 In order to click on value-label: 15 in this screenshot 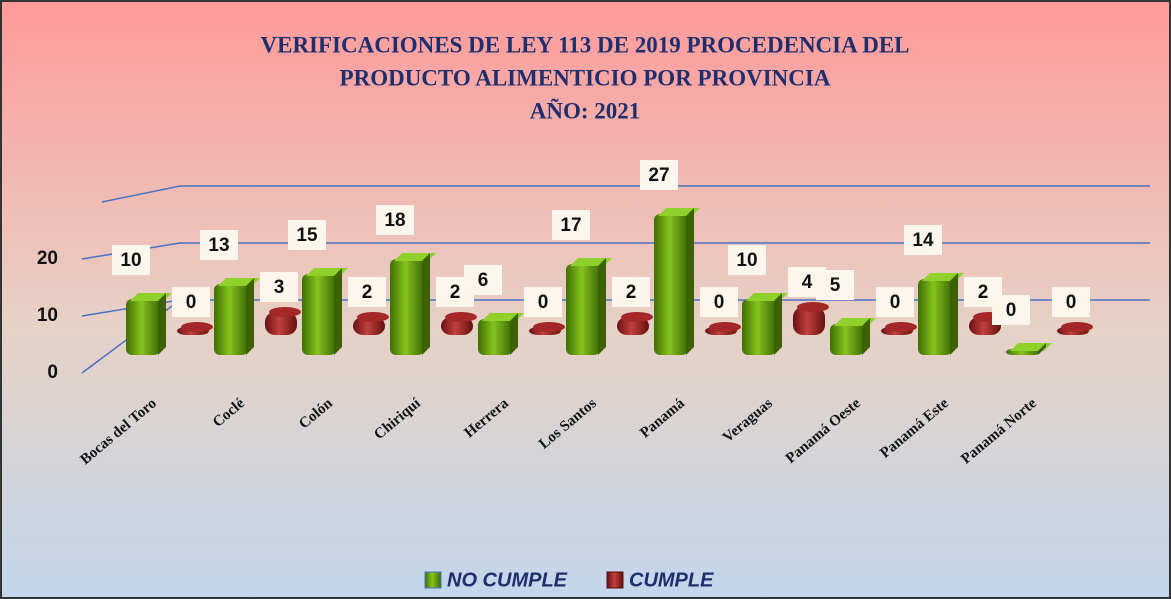, I will do `click(307, 235)`.